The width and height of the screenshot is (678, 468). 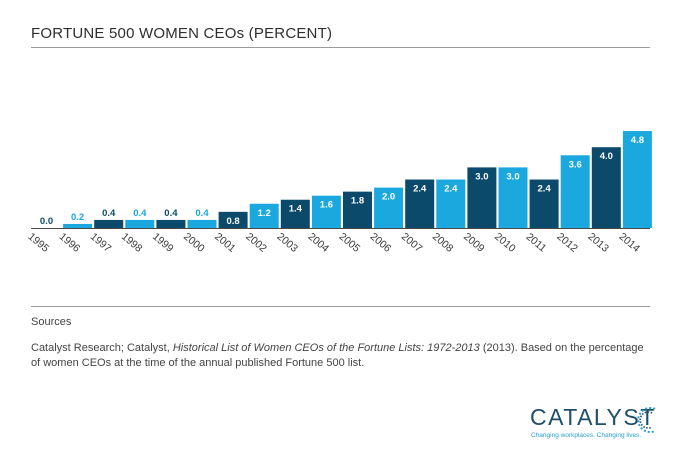 I want to click on bar-1997, so click(x=109, y=223).